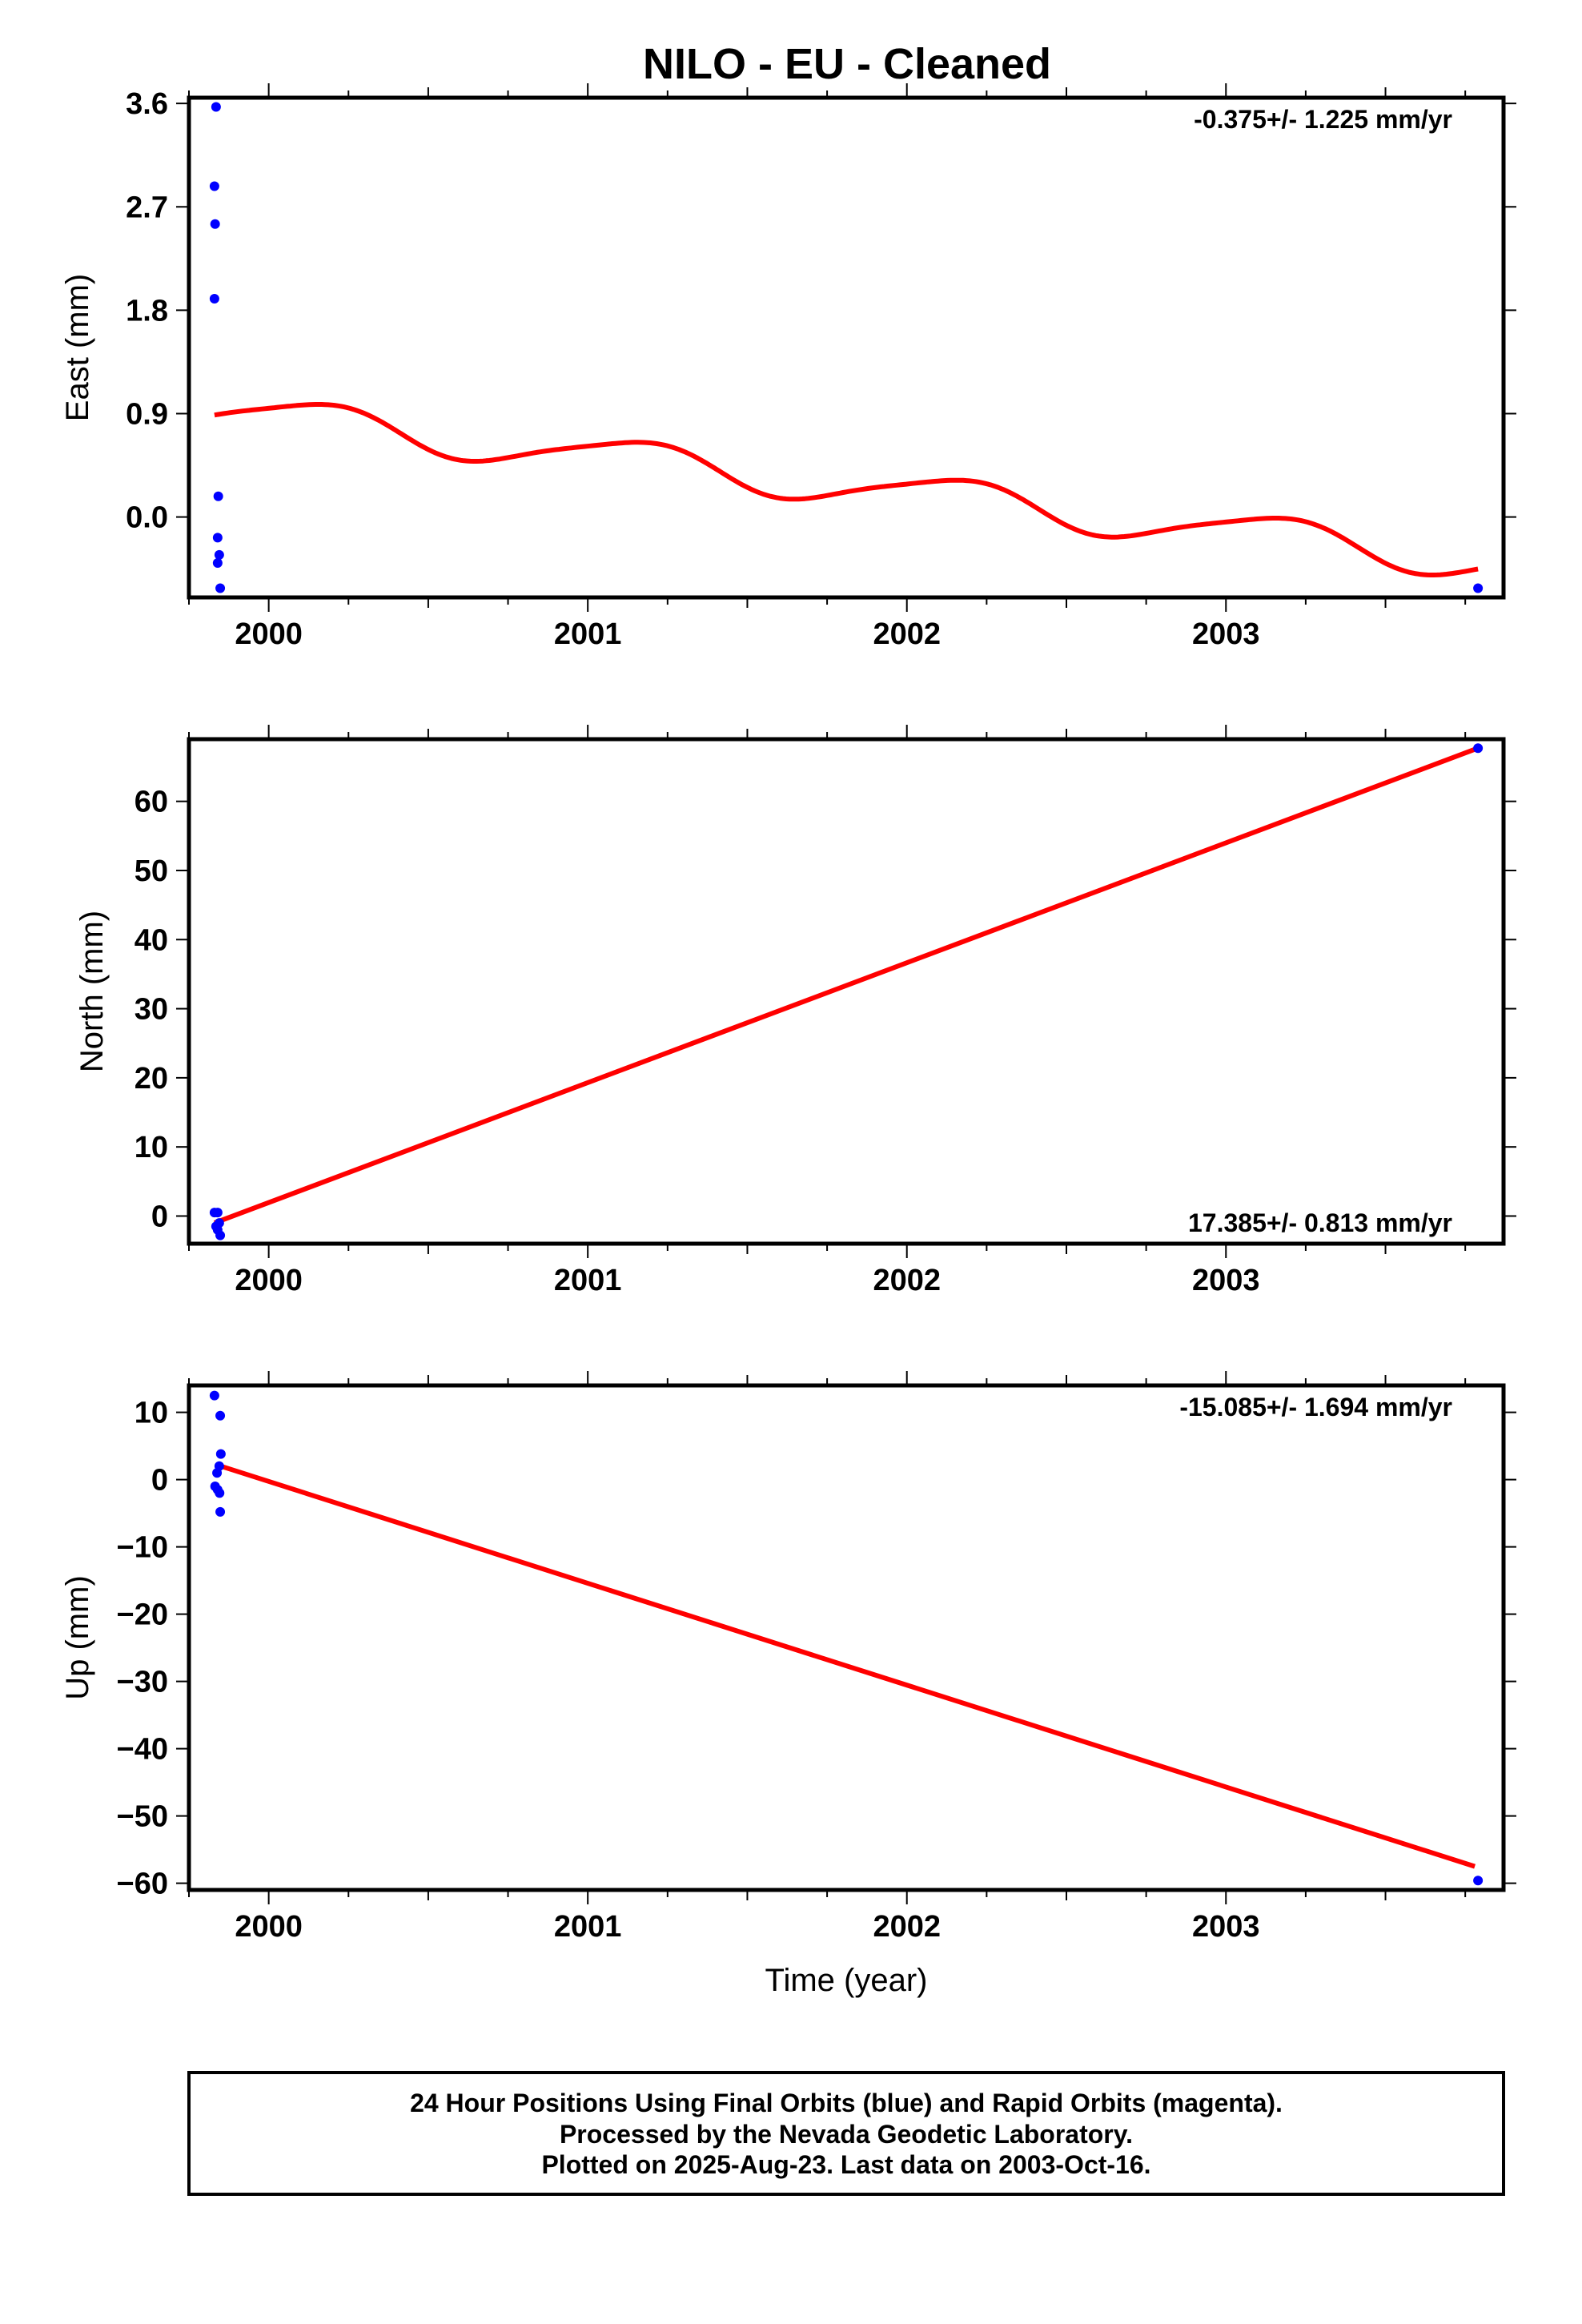 The height and width of the screenshot is (2324, 1582). Describe the element at coordinates (151, 940) in the screenshot. I see `y-tick-label: 40` at that location.